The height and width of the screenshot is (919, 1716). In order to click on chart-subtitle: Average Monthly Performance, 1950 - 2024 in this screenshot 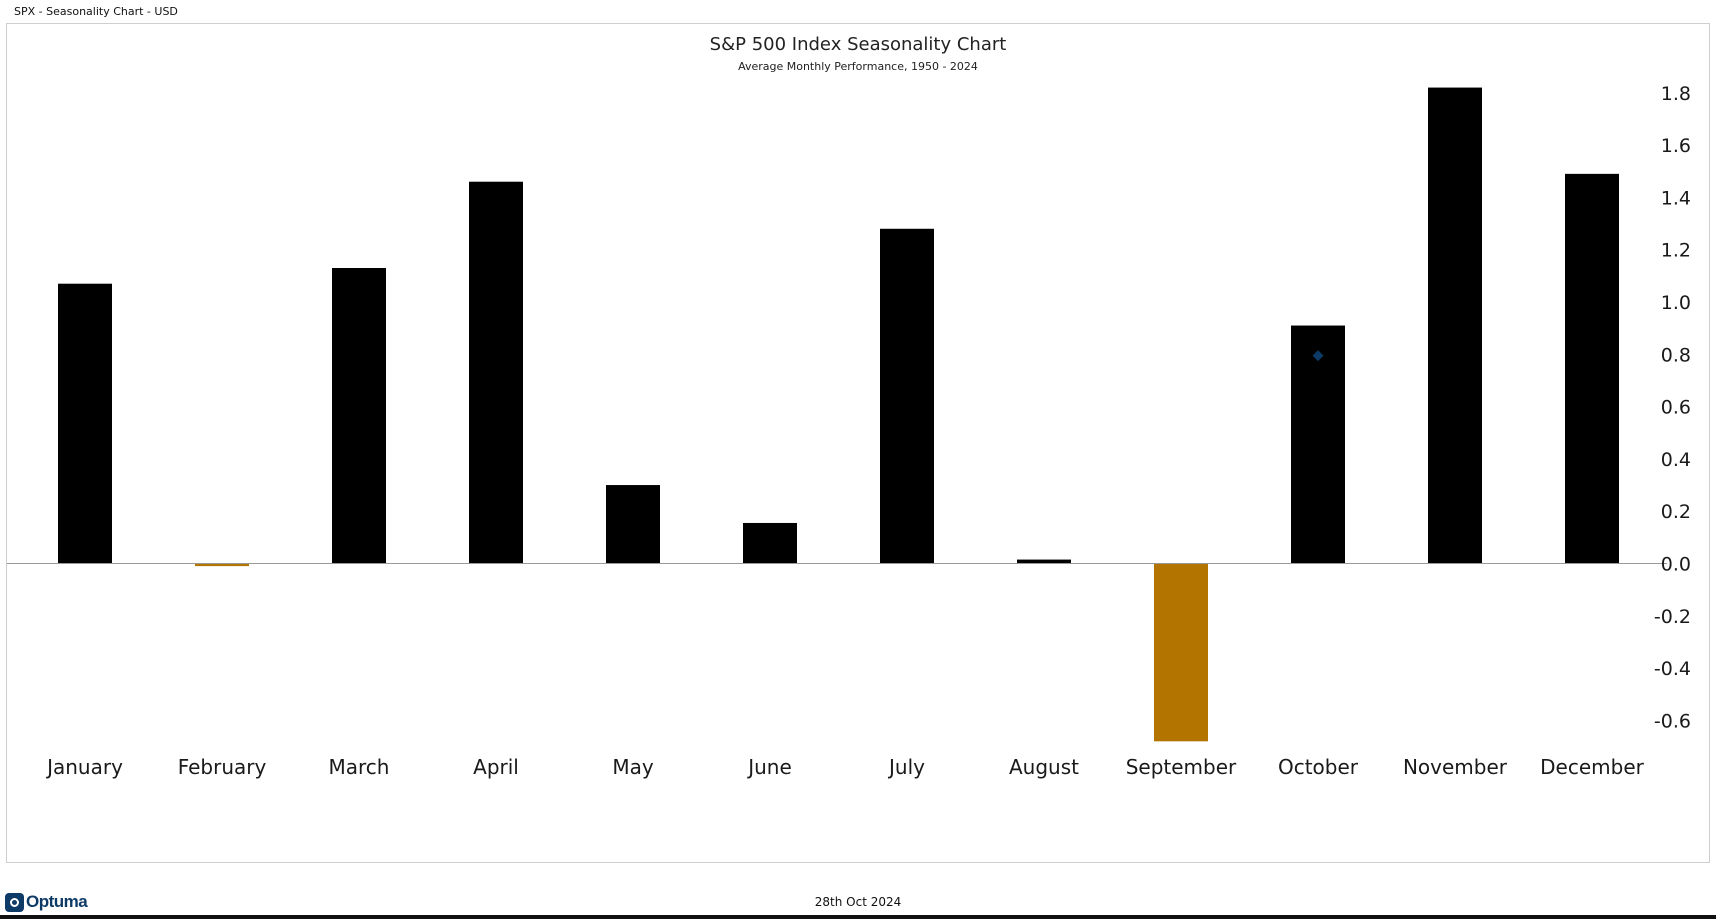, I will do `click(858, 66)`.